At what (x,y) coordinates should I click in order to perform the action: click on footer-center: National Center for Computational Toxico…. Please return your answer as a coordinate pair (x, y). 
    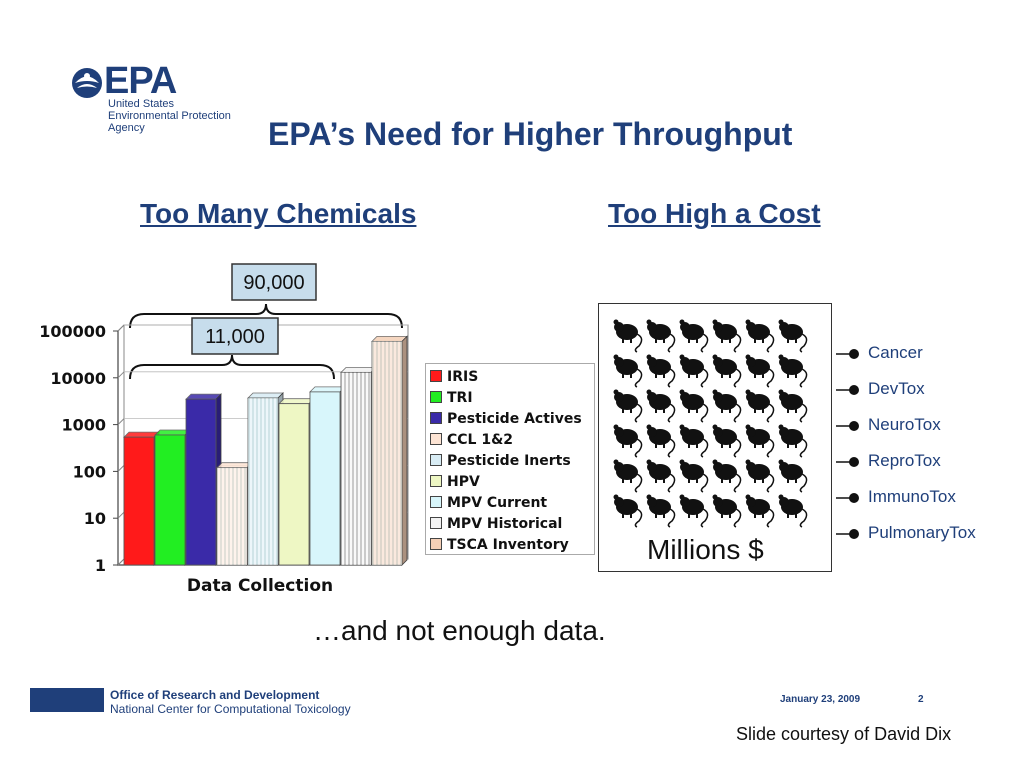
    Looking at the image, I should click on (230, 709).